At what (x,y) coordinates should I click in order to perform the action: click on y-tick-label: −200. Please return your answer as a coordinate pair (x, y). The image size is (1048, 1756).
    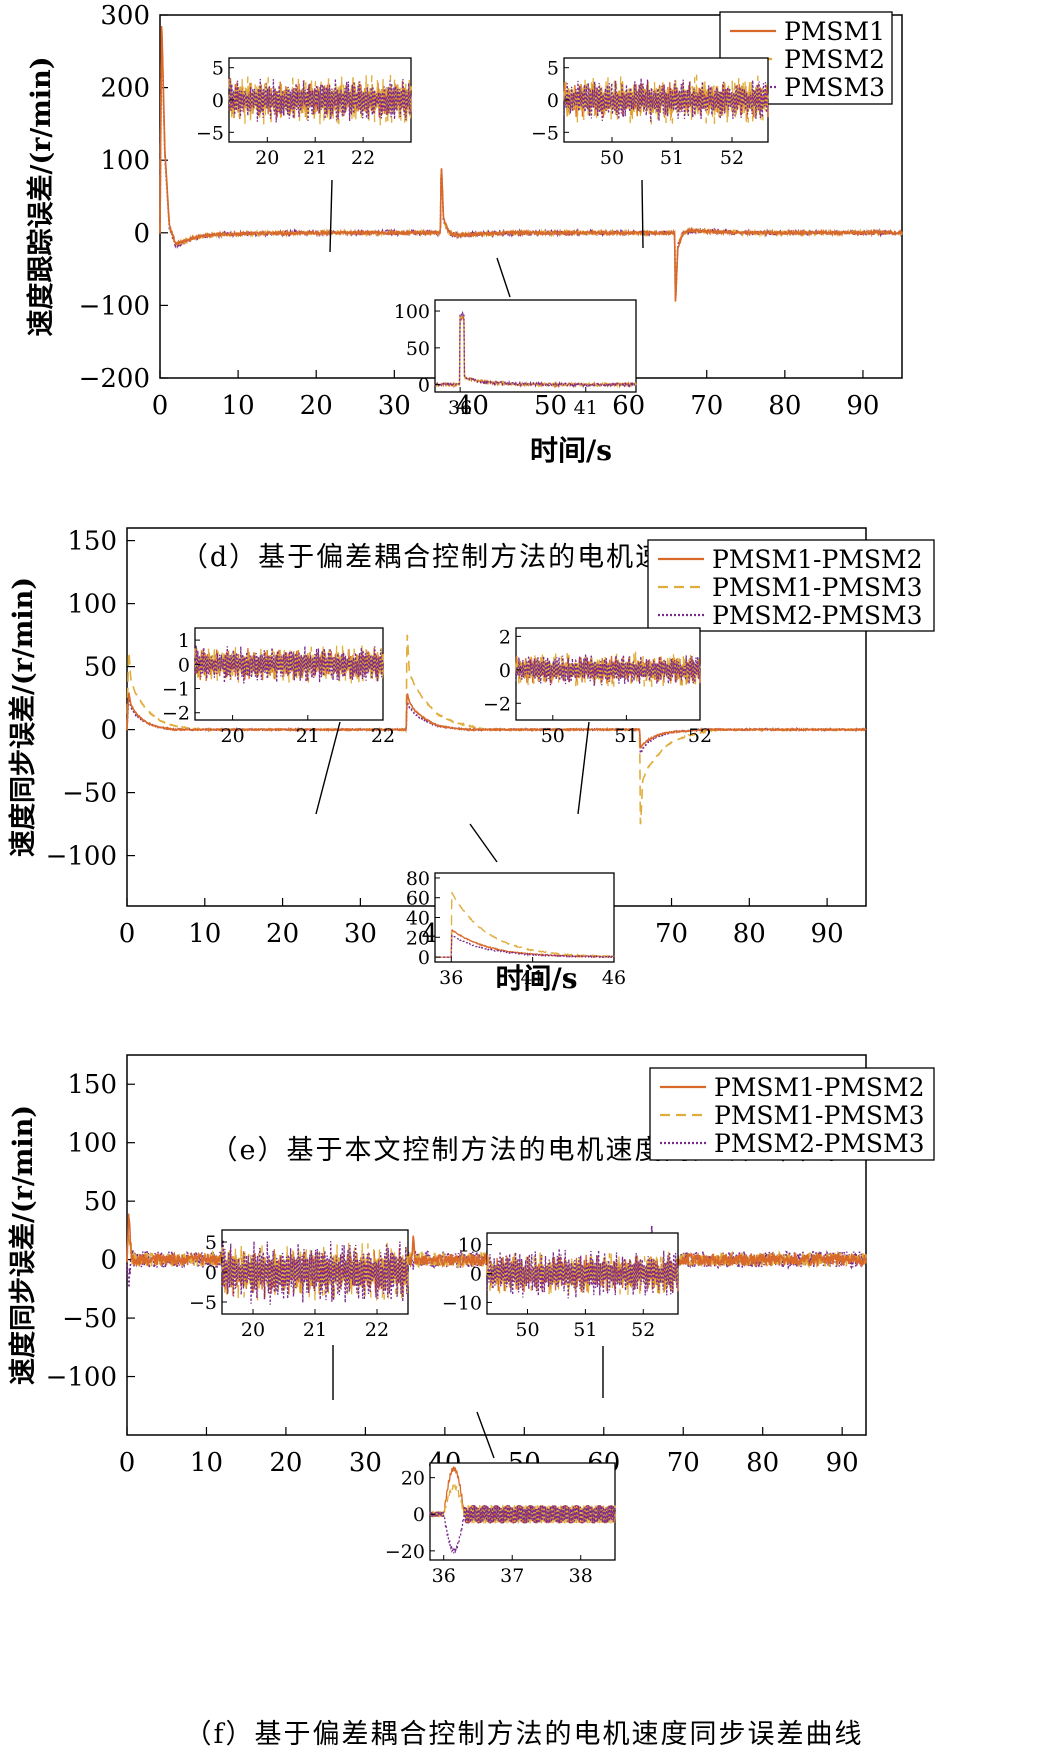
    Looking at the image, I should click on (114, 379).